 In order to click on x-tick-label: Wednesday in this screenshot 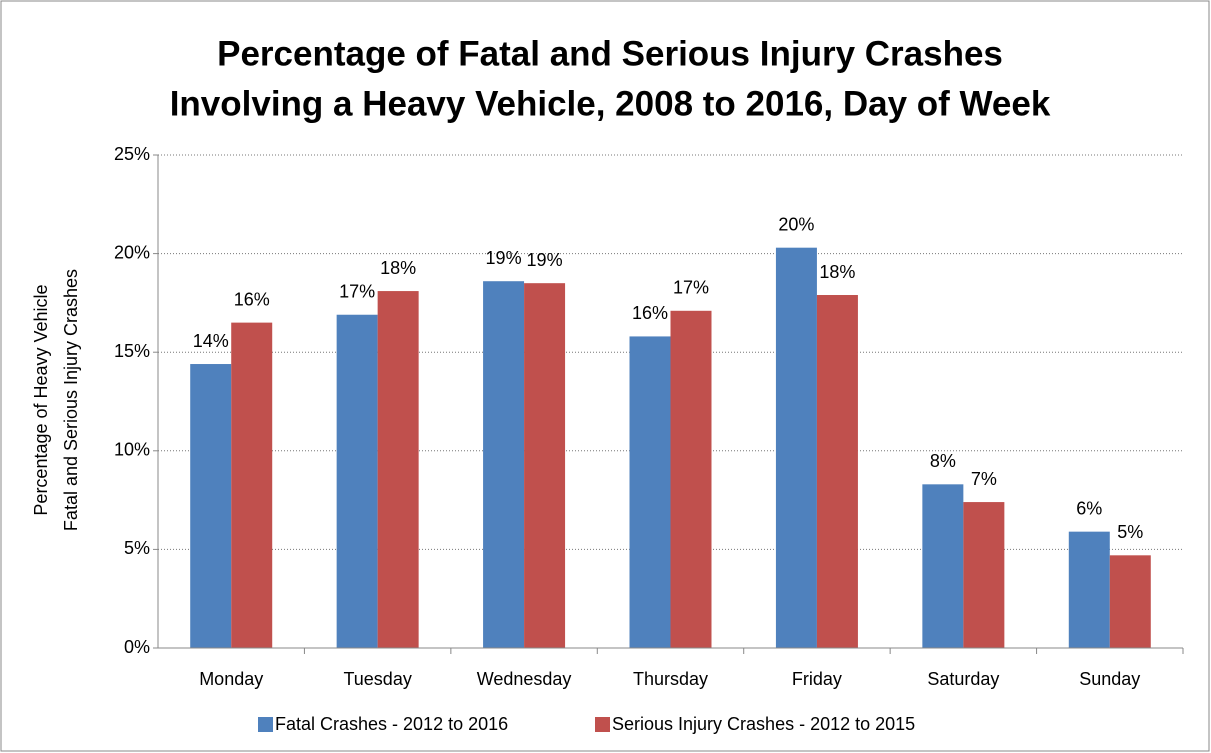, I will do `click(524, 679)`.